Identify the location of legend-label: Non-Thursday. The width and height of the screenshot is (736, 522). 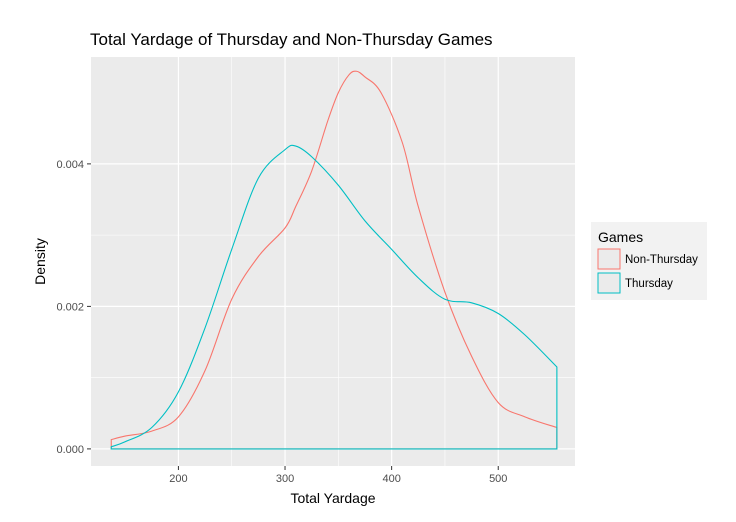
(661, 260).